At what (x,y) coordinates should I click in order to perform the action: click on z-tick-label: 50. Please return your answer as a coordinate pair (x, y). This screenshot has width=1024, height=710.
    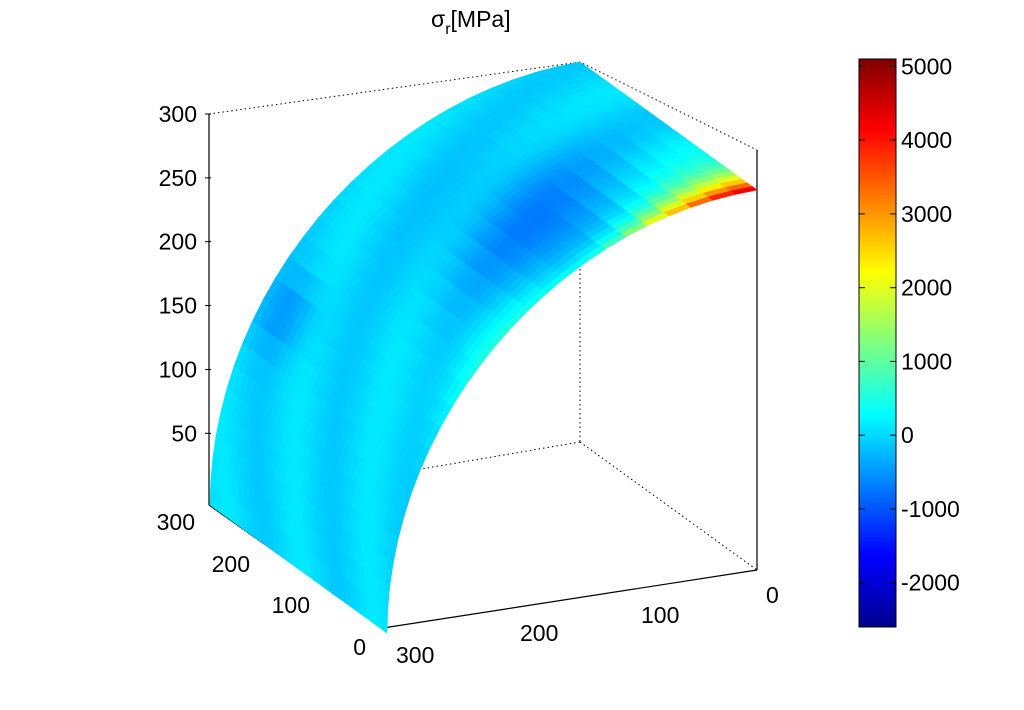
    Looking at the image, I should click on (184, 433).